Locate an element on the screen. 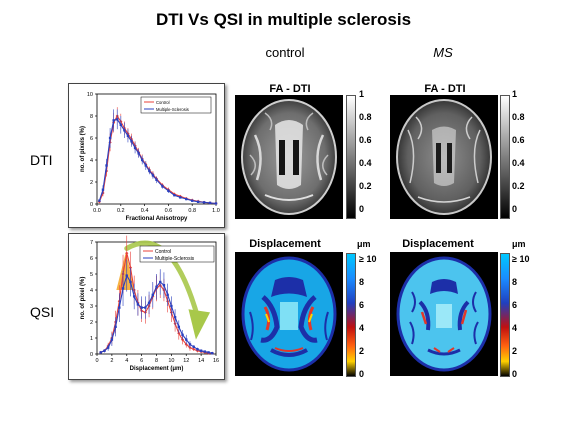 The image size is (567, 424). colorbar-tick-label: 2 is located at coordinates (515, 351).